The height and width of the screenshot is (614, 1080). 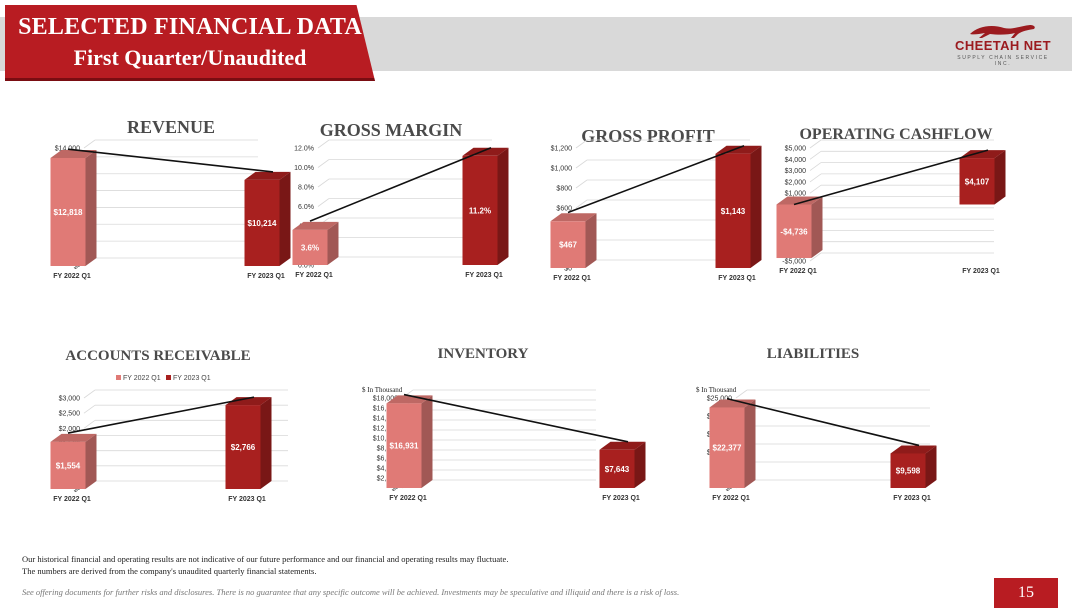 What do you see at coordinates (648, 136) in the screenshot?
I see `chart-title: GROSS PROFIT` at bounding box center [648, 136].